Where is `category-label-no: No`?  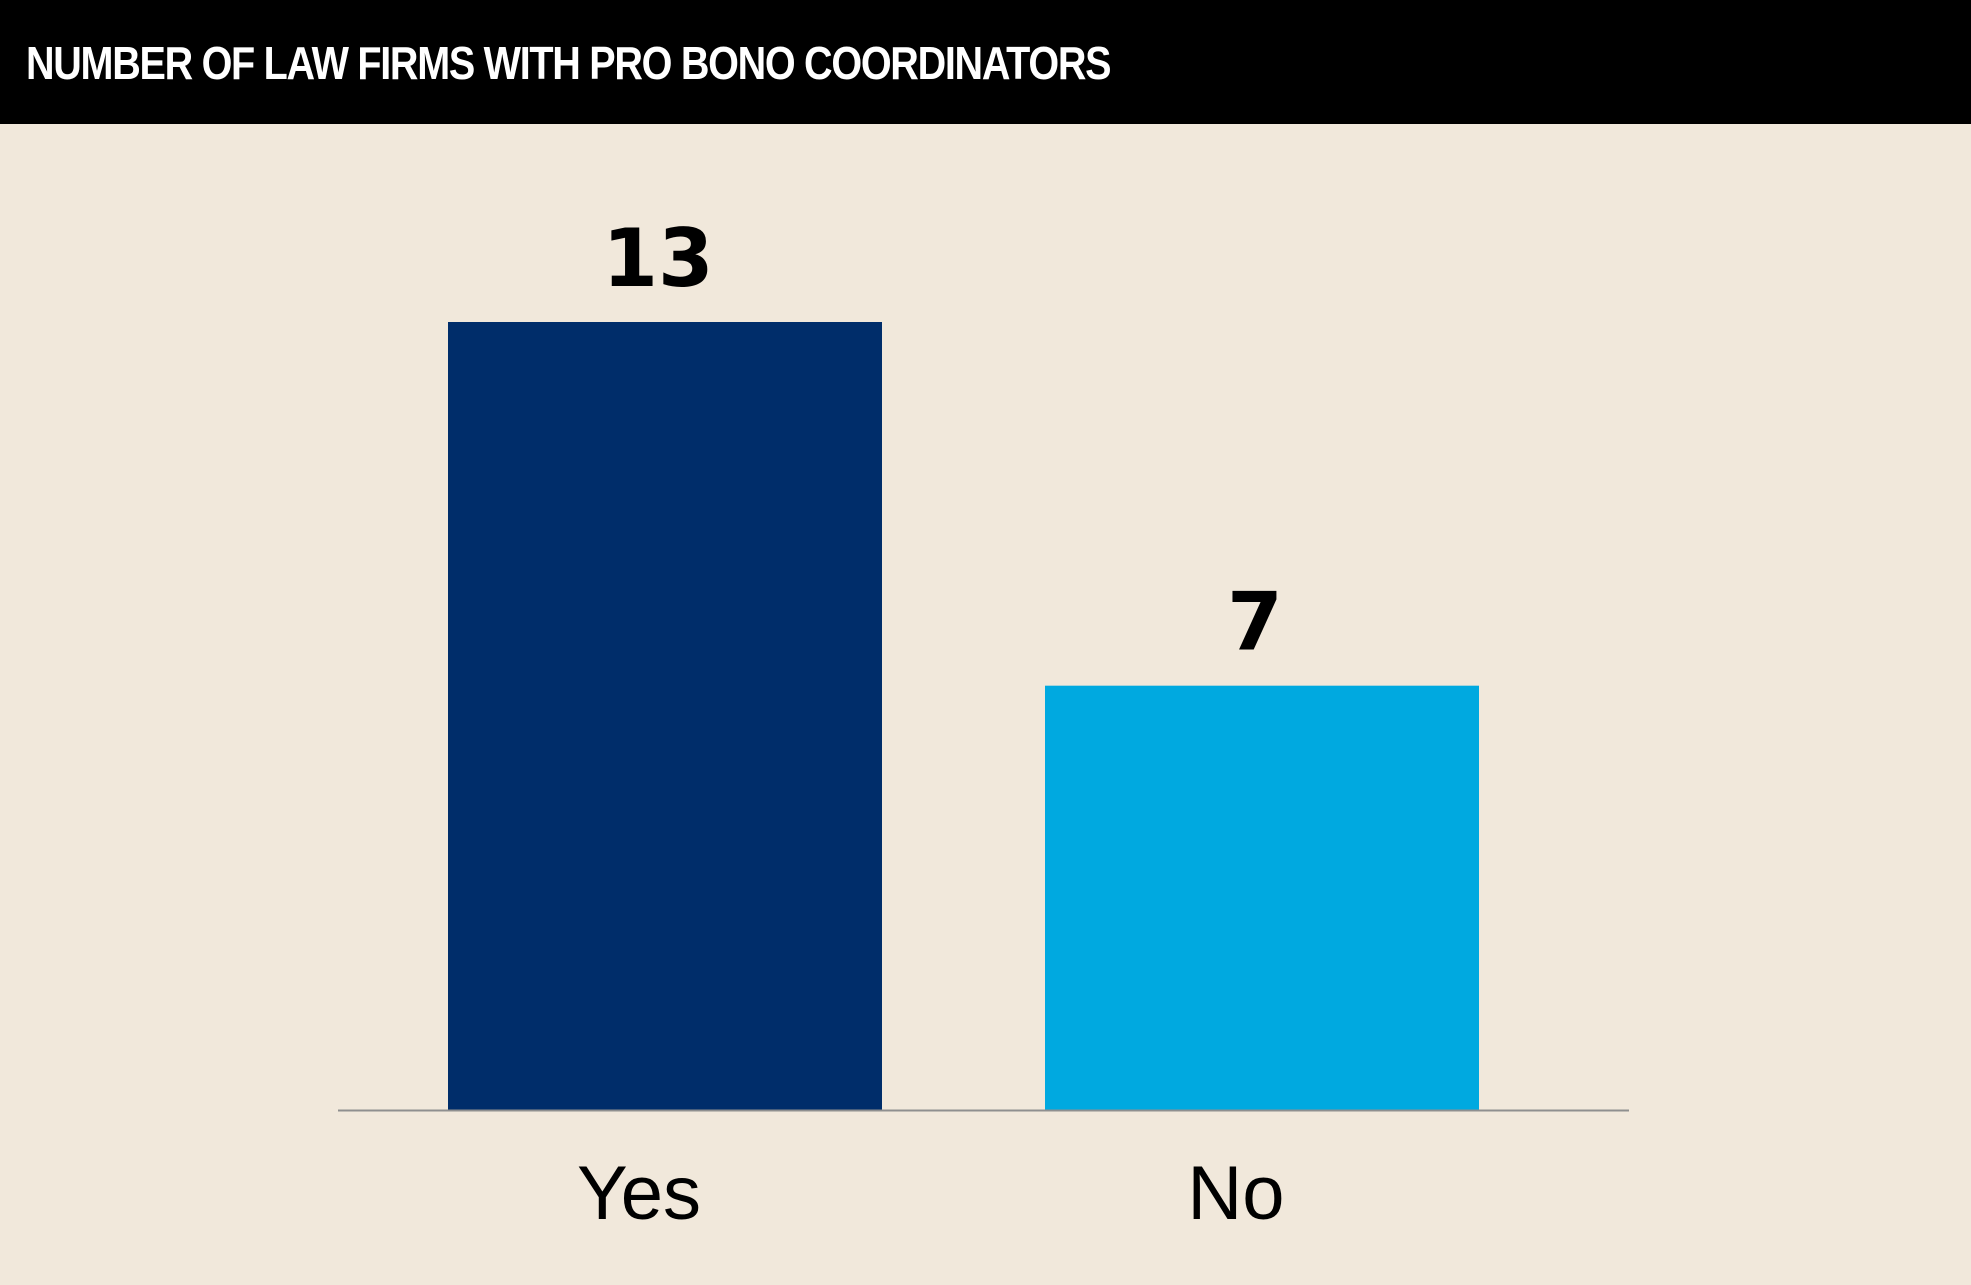 category-label-no: No is located at coordinates (1235, 1193).